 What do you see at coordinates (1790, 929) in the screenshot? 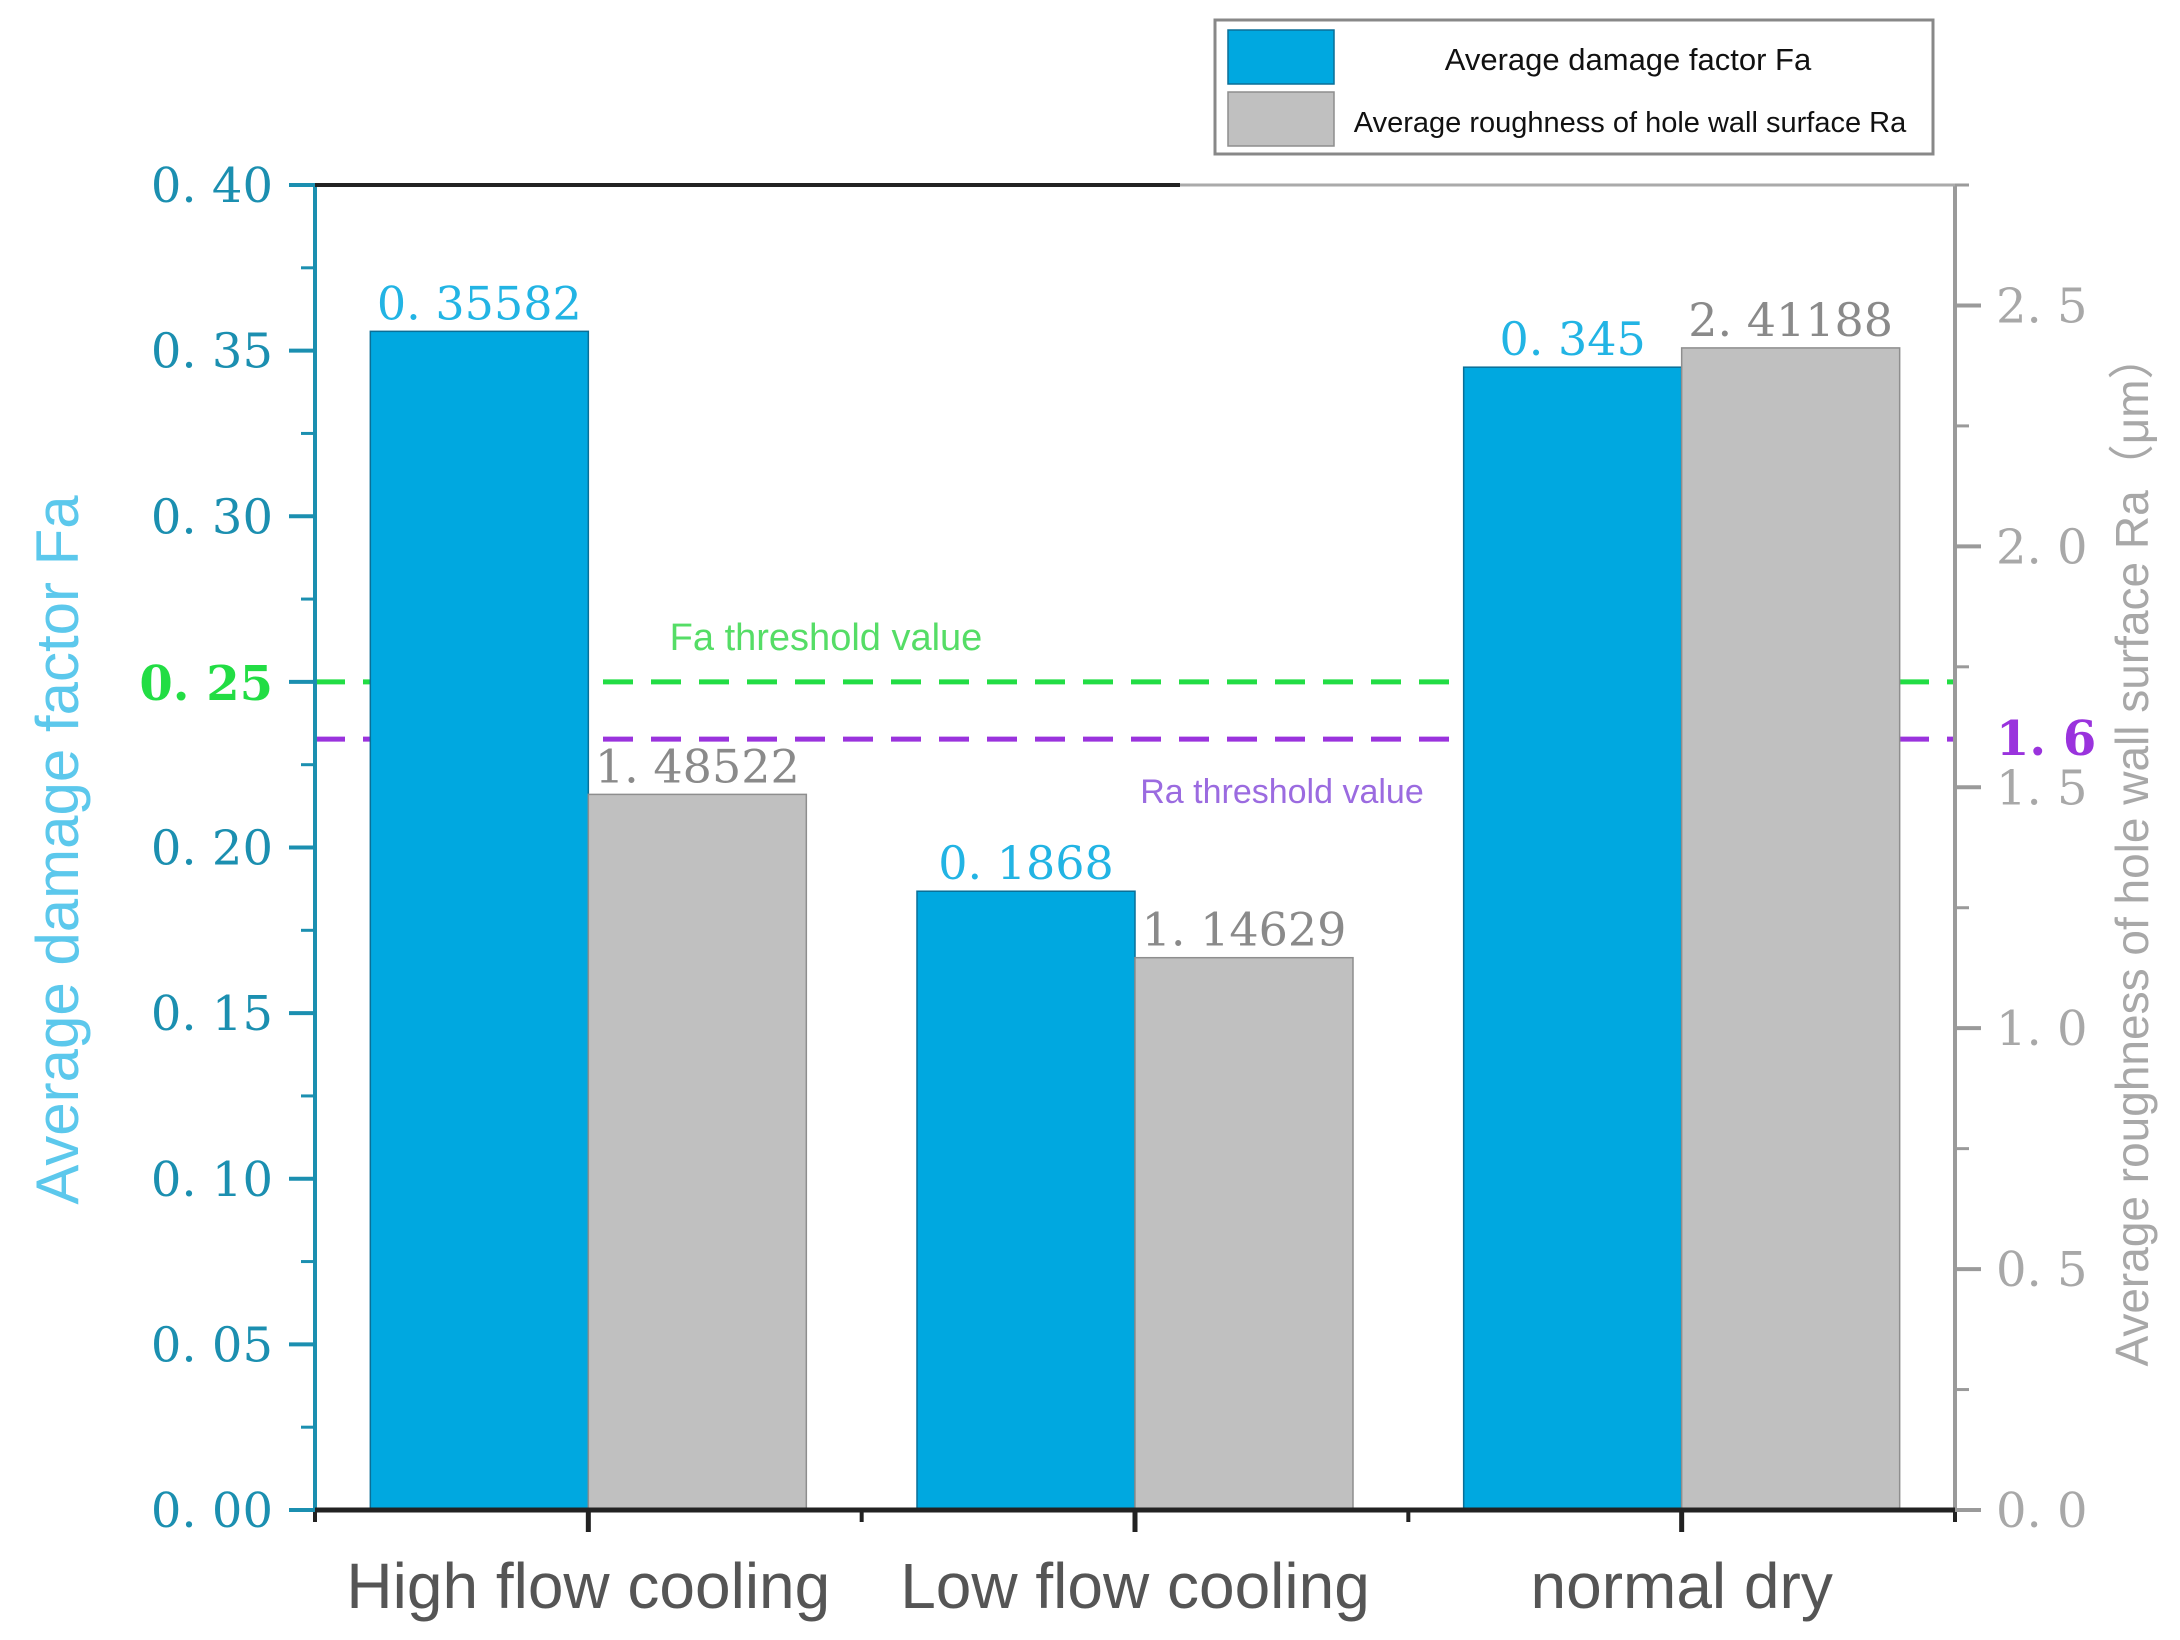
I see `bar-average-roughness-of-hole-wall-surface-ra-normal-dry` at bounding box center [1790, 929].